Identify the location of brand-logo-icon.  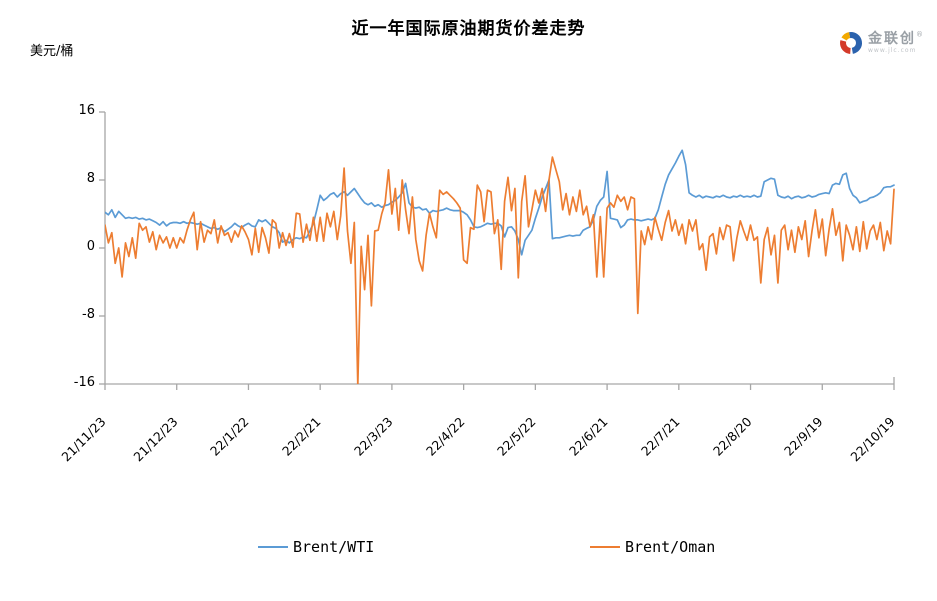
(851, 43).